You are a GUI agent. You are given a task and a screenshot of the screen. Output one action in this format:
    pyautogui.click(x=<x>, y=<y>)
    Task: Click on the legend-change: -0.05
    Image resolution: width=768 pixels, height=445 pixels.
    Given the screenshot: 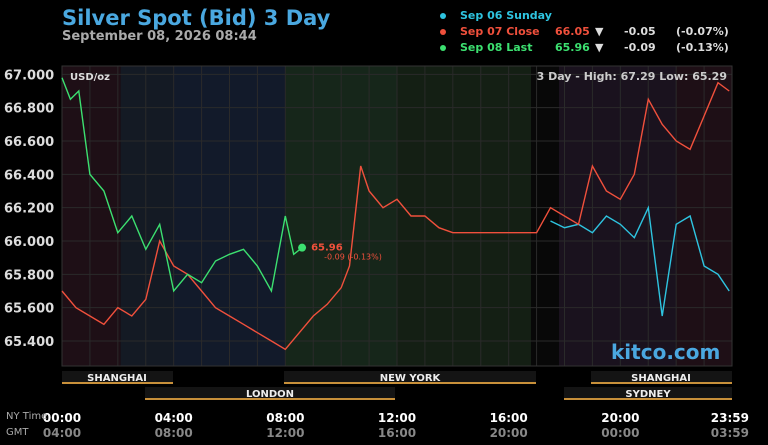 What is the action you would take?
    pyautogui.click(x=640, y=31)
    